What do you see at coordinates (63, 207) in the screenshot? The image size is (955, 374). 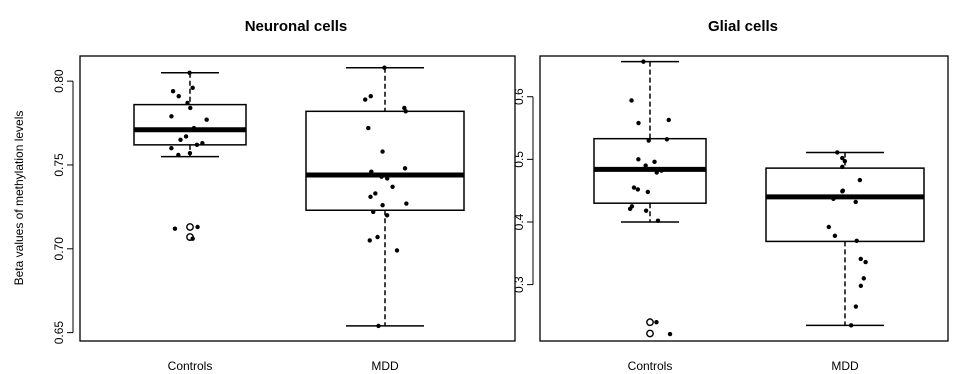 I see `panel-neuronal-y-axis: 0.65 0.70 0.75 0.80` at bounding box center [63, 207].